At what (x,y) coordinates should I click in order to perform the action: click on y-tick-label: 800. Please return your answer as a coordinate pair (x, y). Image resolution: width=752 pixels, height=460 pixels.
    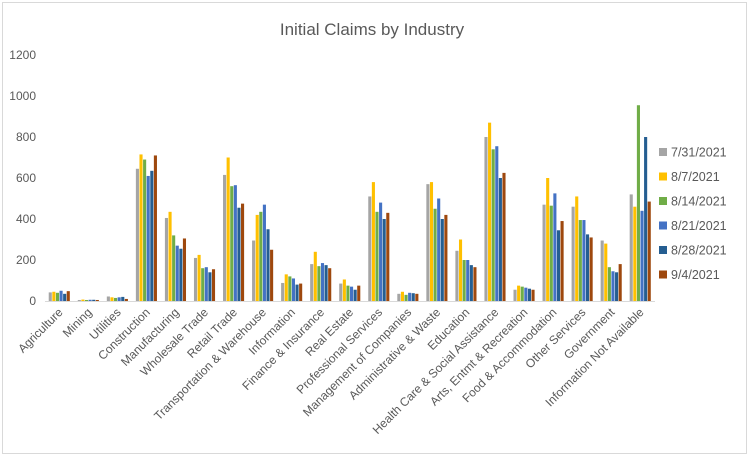
    Looking at the image, I should click on (26, 137).